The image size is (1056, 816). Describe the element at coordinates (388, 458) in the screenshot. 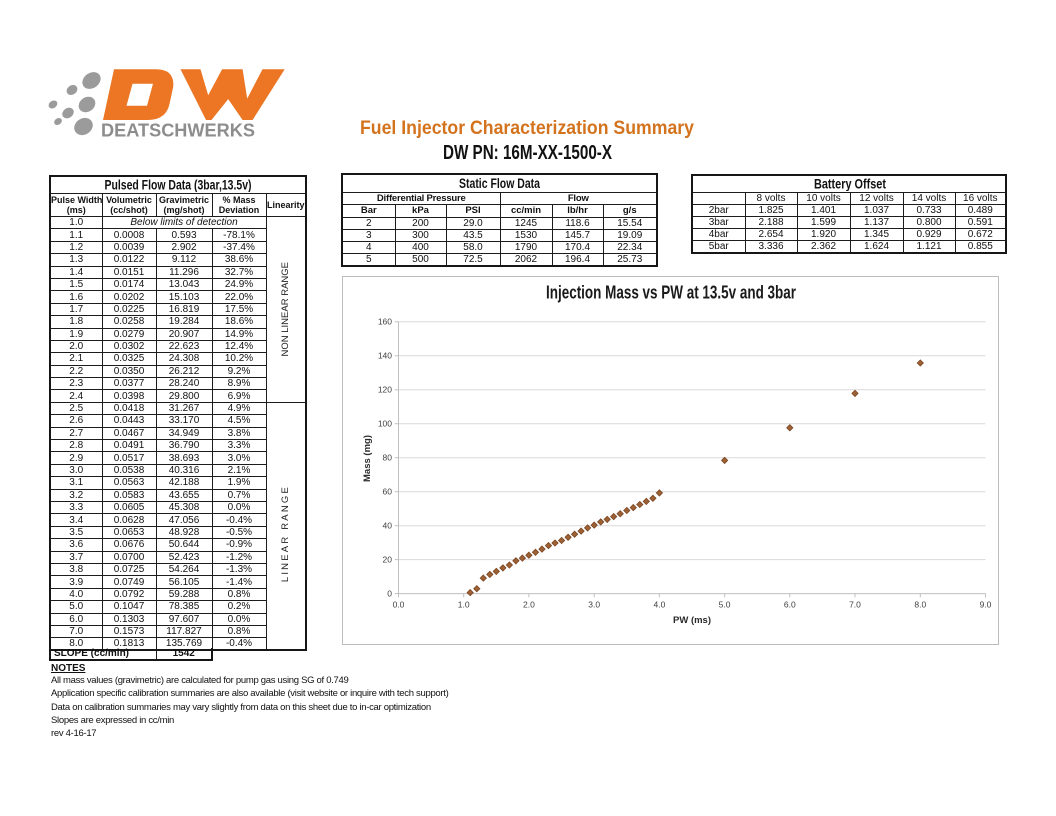

I see `svg-text: 80` at that location.